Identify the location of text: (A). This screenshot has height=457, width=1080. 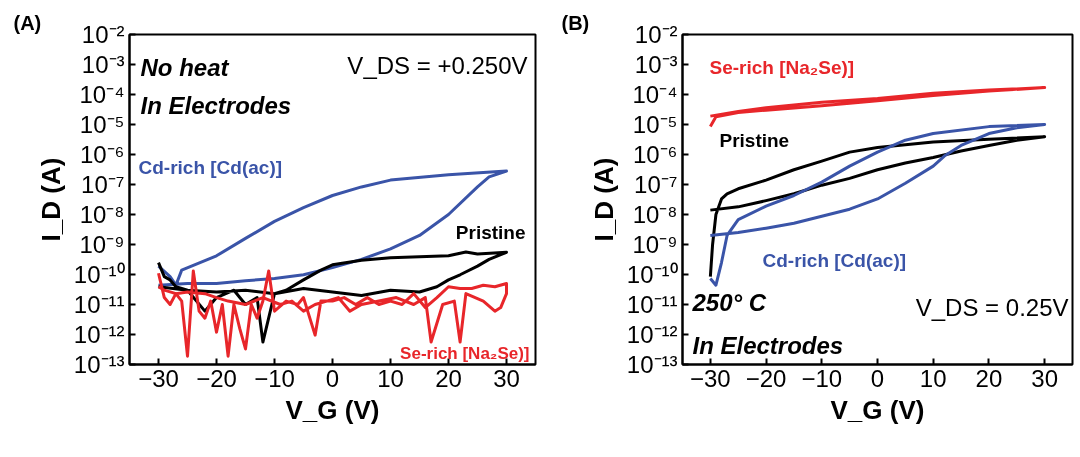
(27, 22).